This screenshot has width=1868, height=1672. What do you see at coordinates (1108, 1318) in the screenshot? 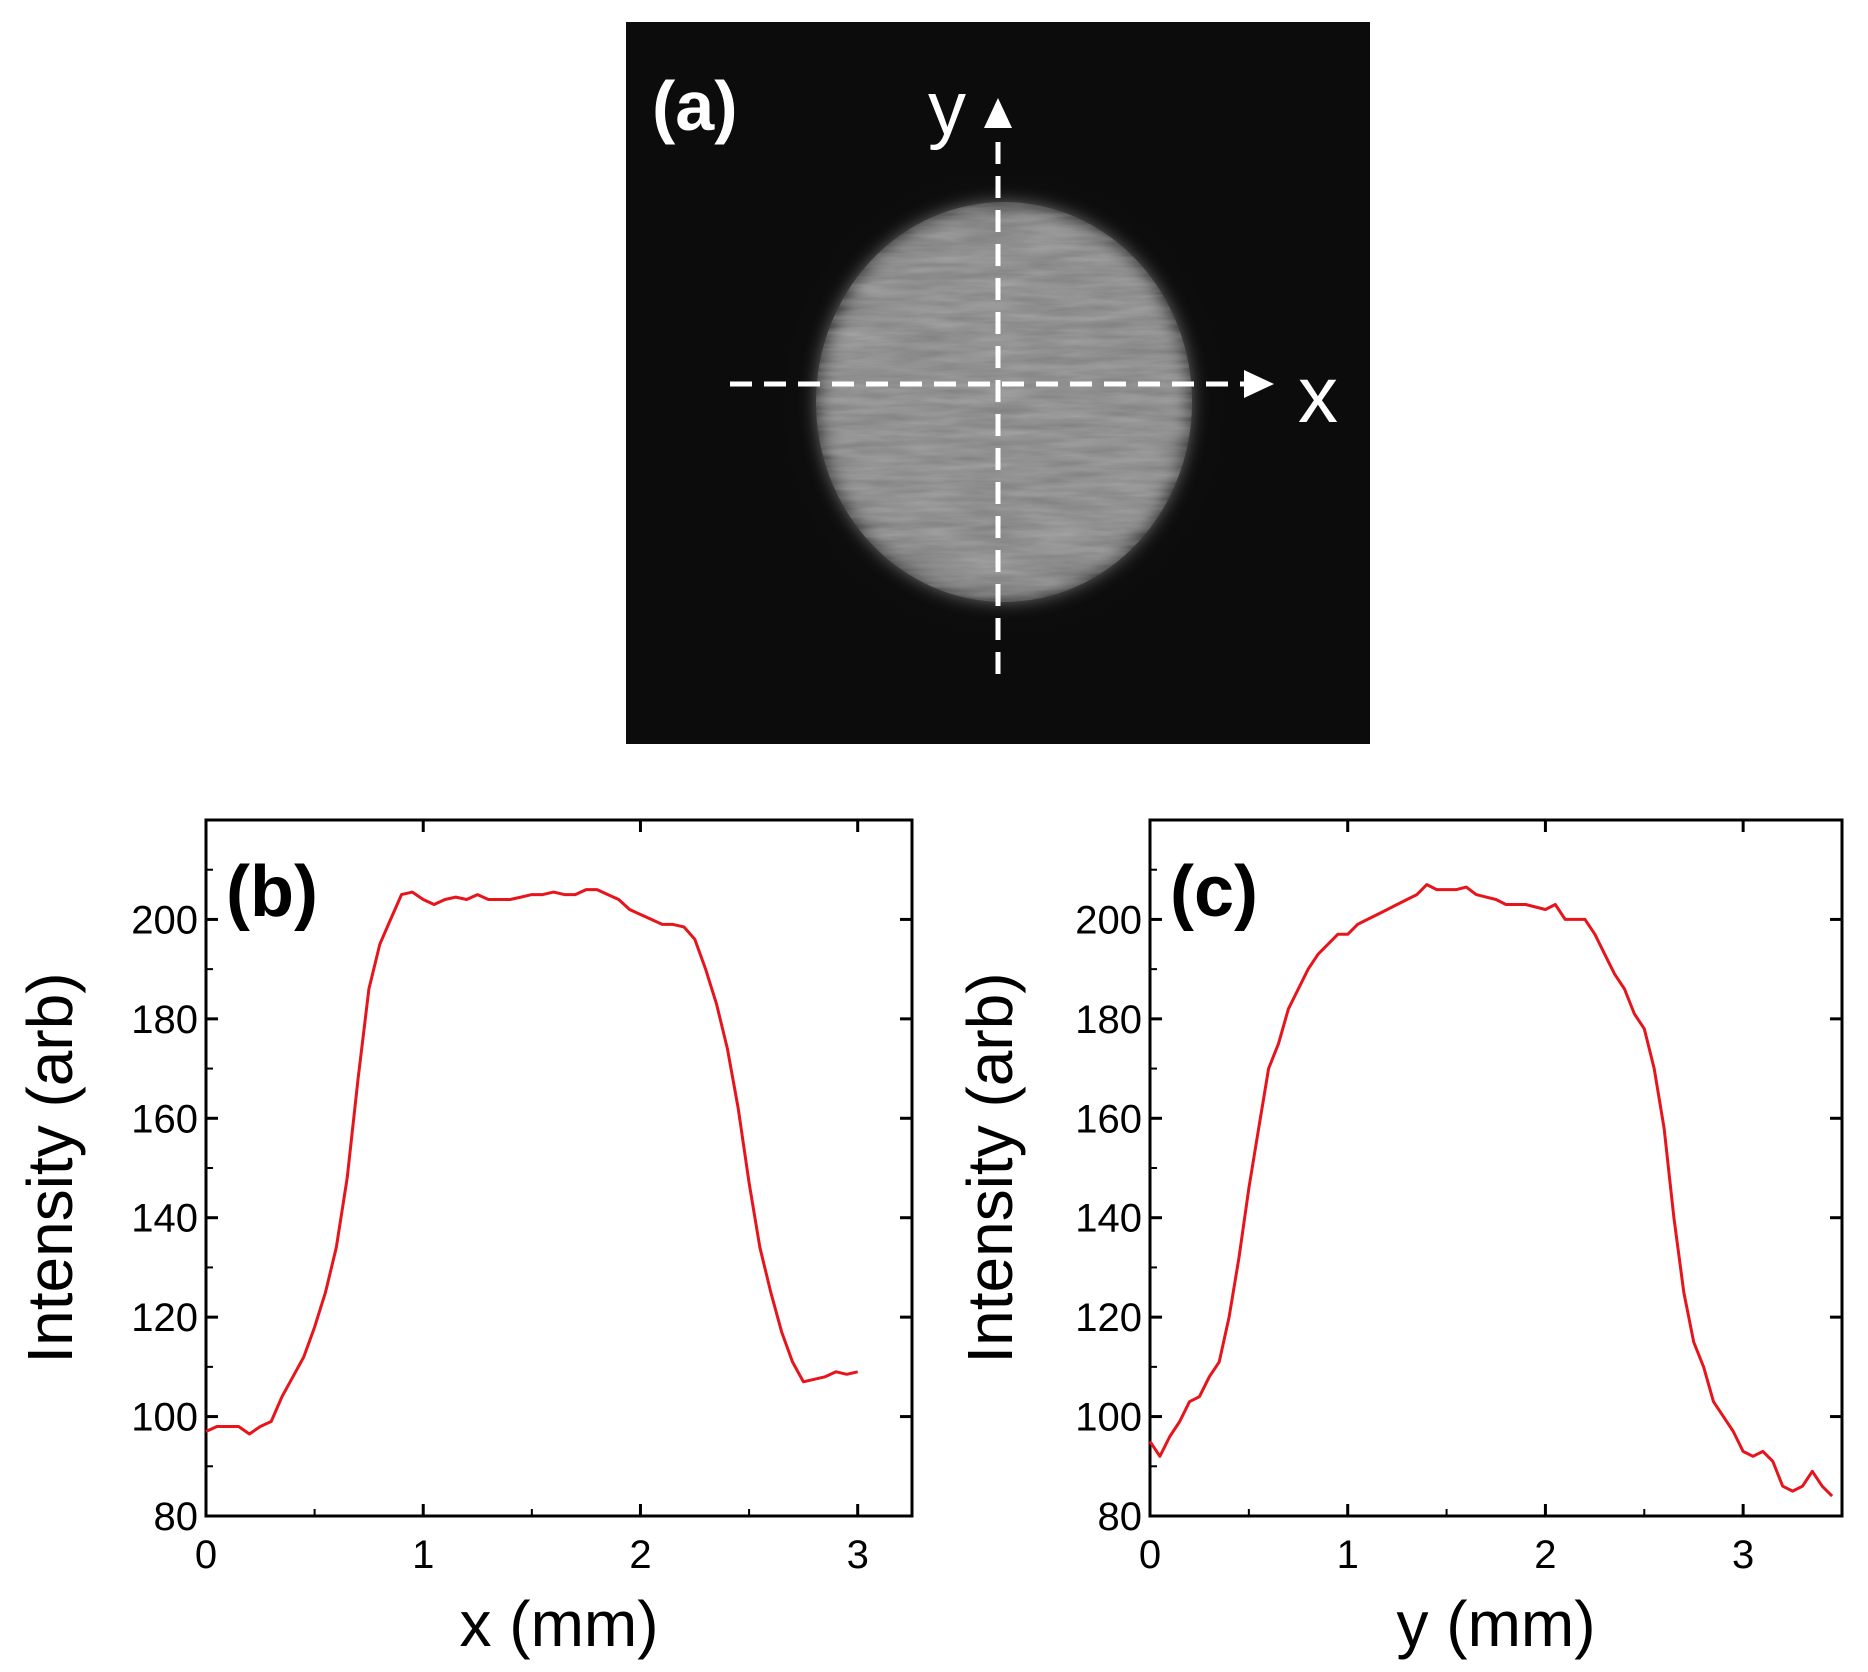
I see `chart-c-y-tick-label: 120` at bounding box center [1108, 1318].